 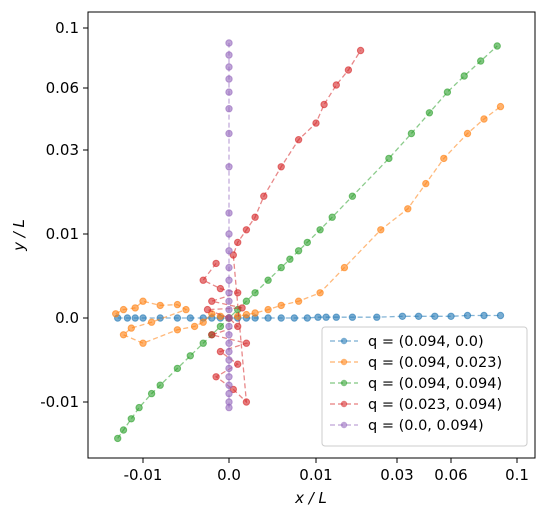 What do you see at coordinates (62, 234) in the screenshot?
I see `y-tick-label: 0.01` at bounding box center [62, 234].